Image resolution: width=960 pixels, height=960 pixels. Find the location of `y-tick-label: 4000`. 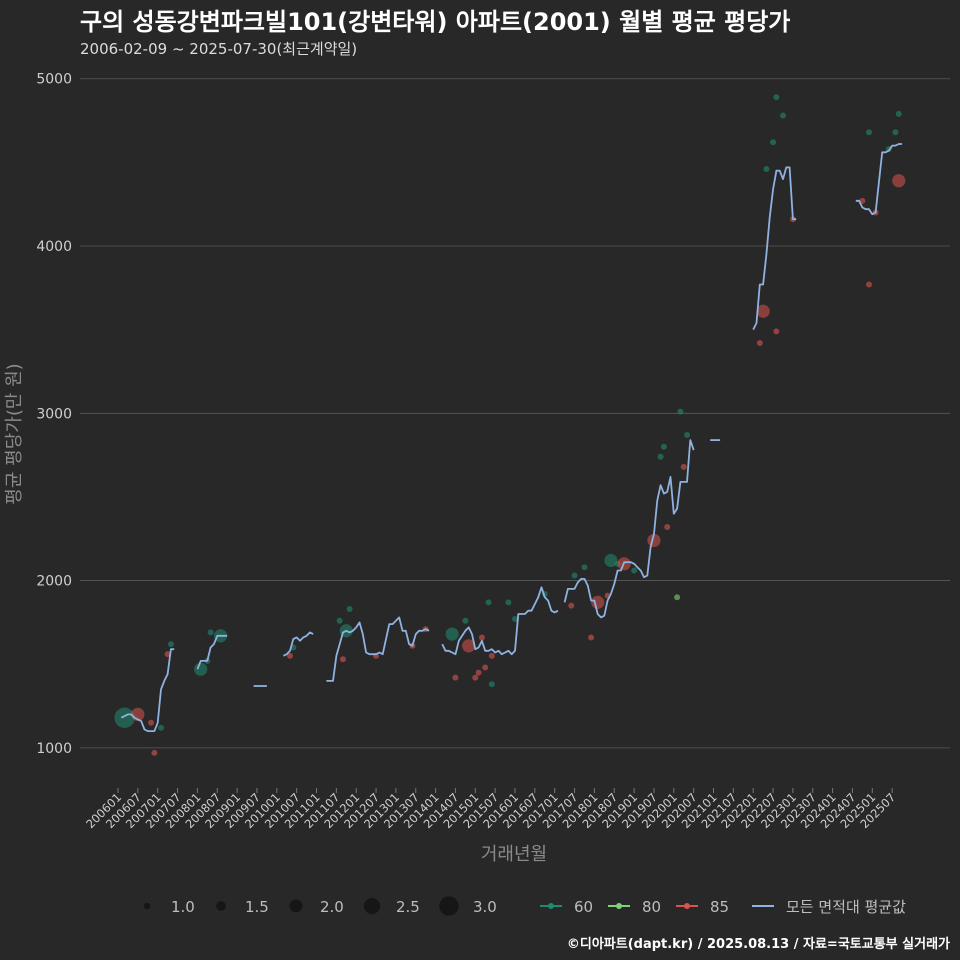

y-tick-label: 4000 is located at coordinates (54, 247).